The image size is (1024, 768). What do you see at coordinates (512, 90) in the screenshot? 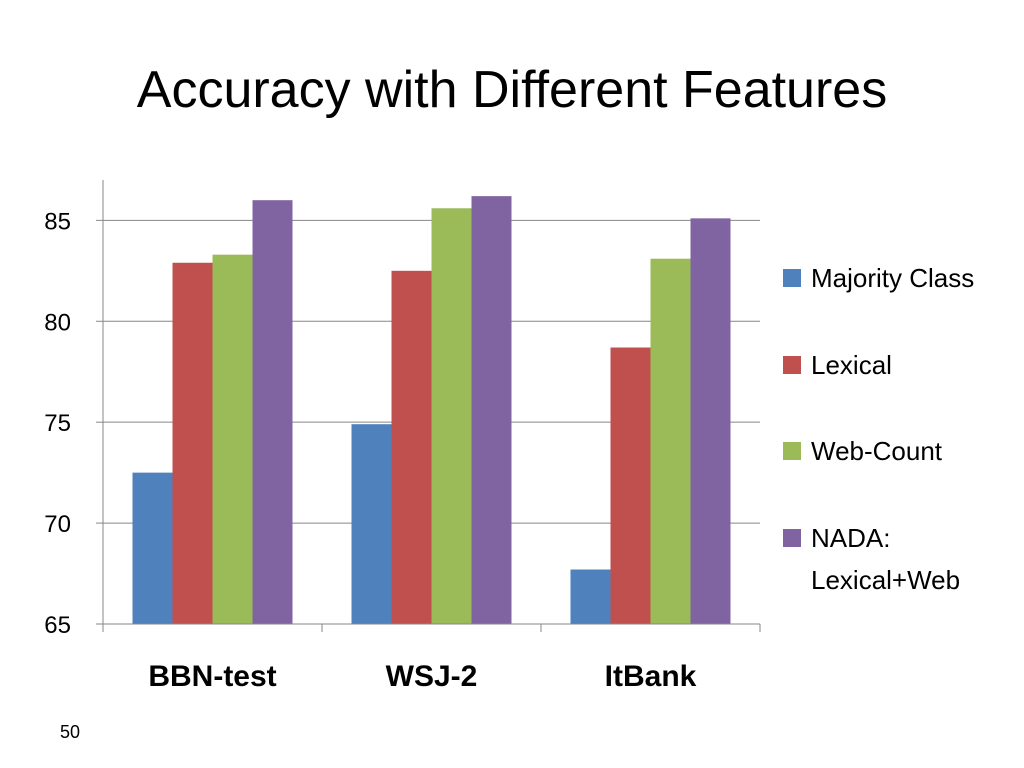
I see `slide-title: Accuracy with Different Features` at bounding box center [512, 90].